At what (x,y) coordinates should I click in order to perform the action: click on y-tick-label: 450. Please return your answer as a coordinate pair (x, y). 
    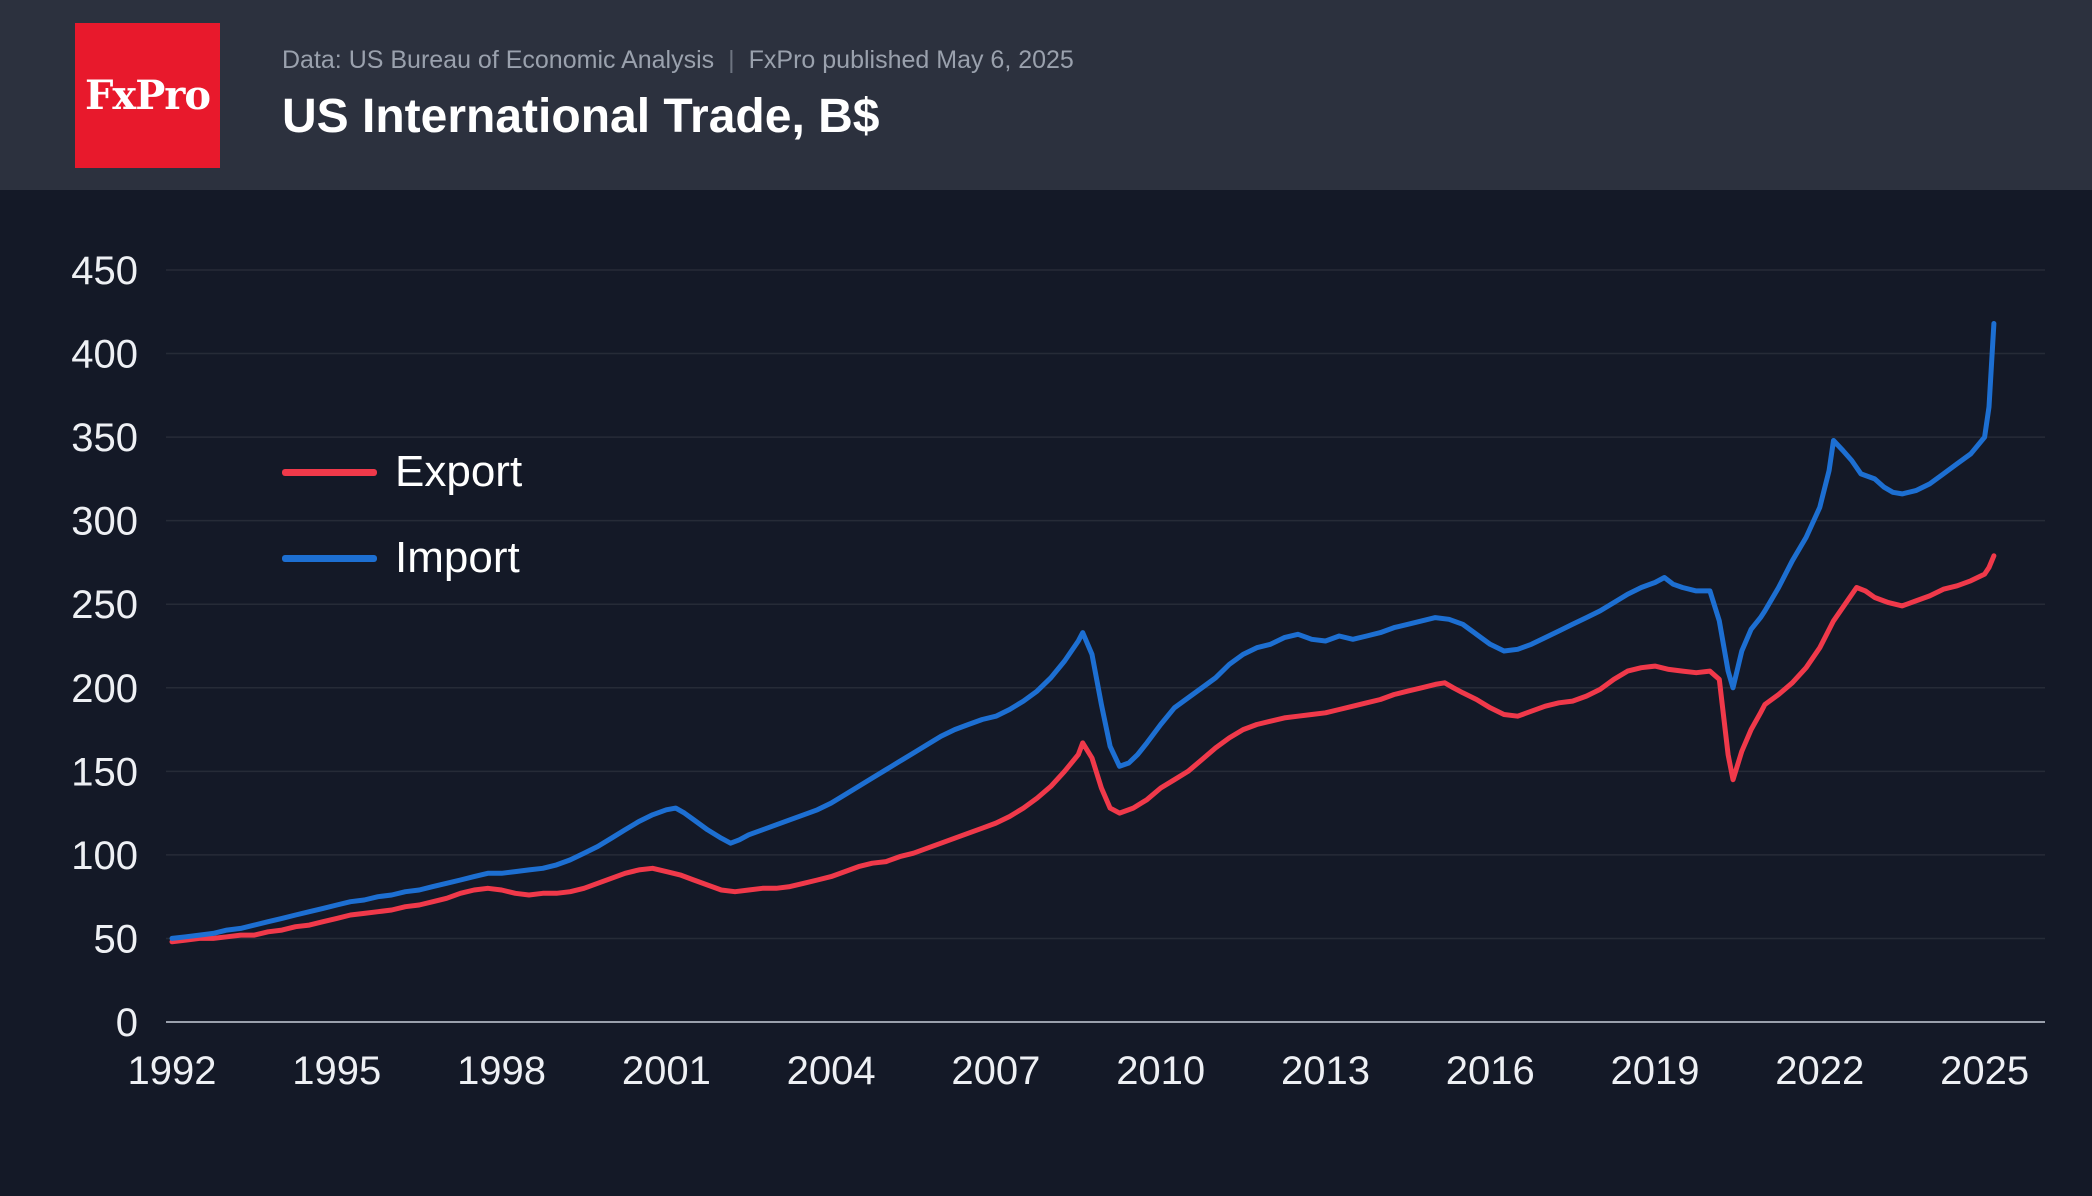
    Looking at the image, I should click on (104, 271).